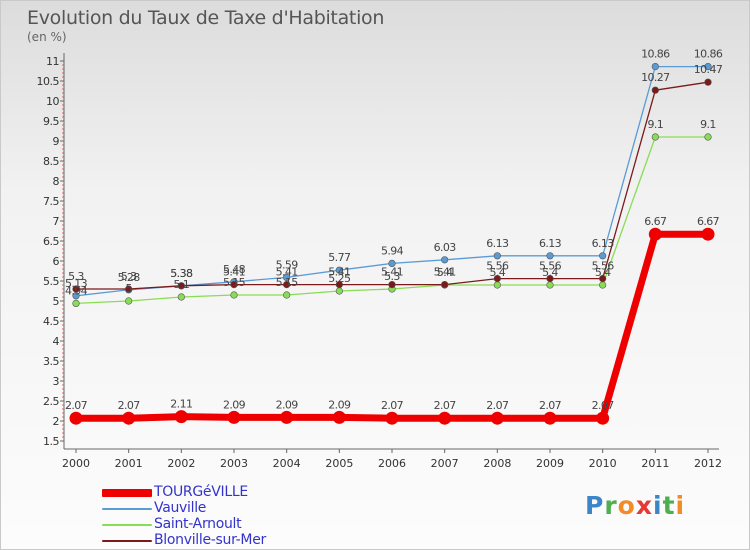 The image size is (750, 550). I want to click on x-tick-label: 2004, so click(287, 463).